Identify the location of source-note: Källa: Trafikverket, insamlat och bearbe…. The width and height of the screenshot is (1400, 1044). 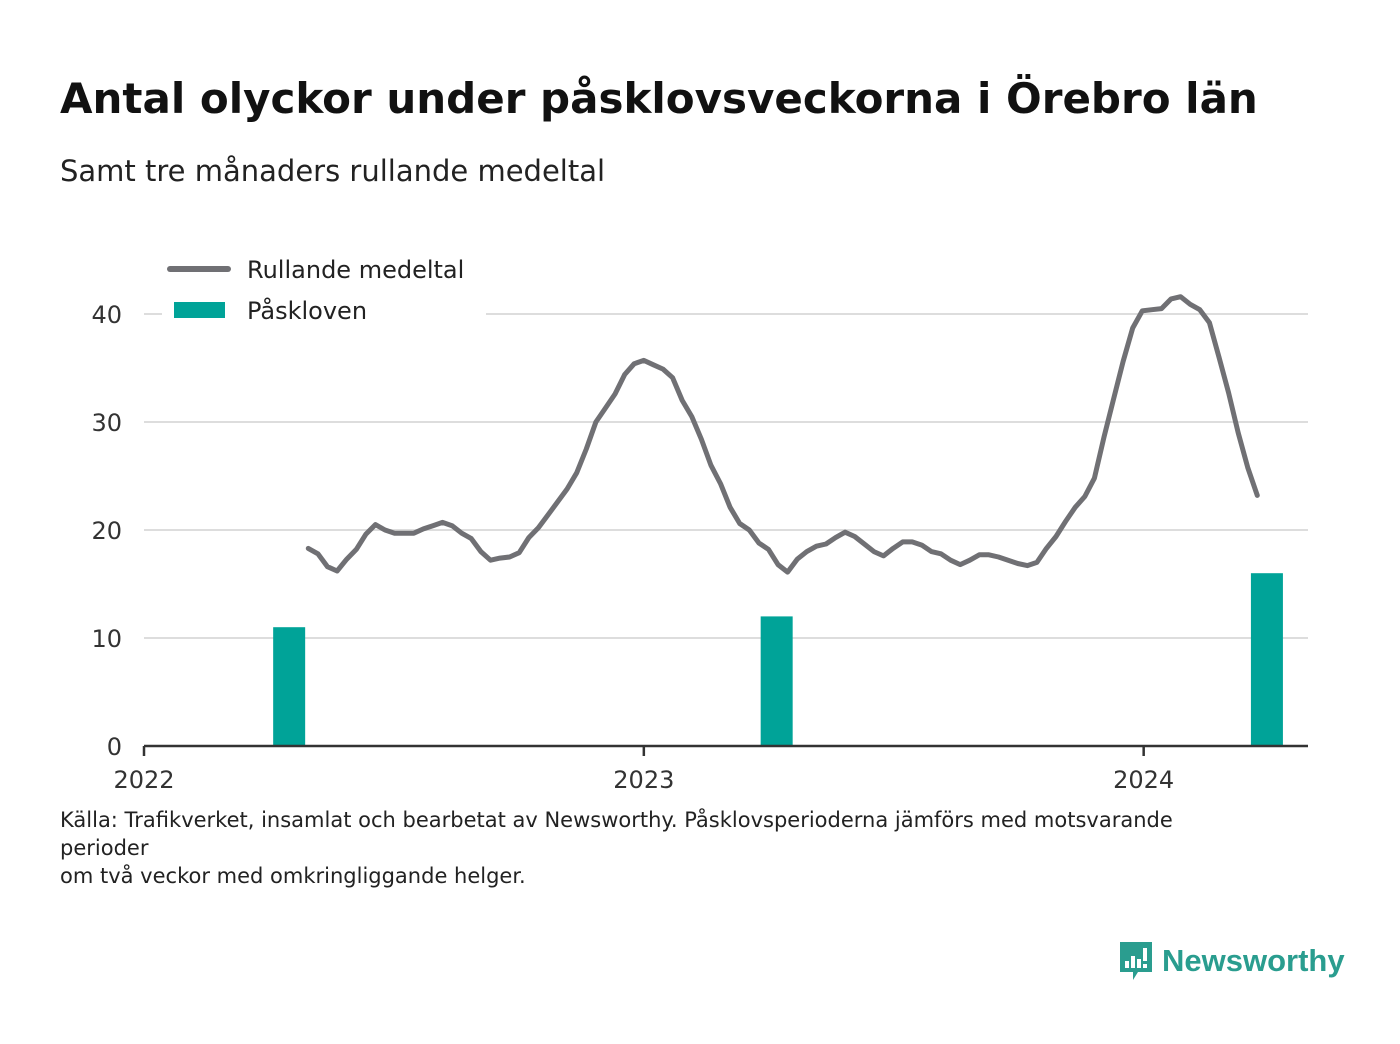
(665, 848).